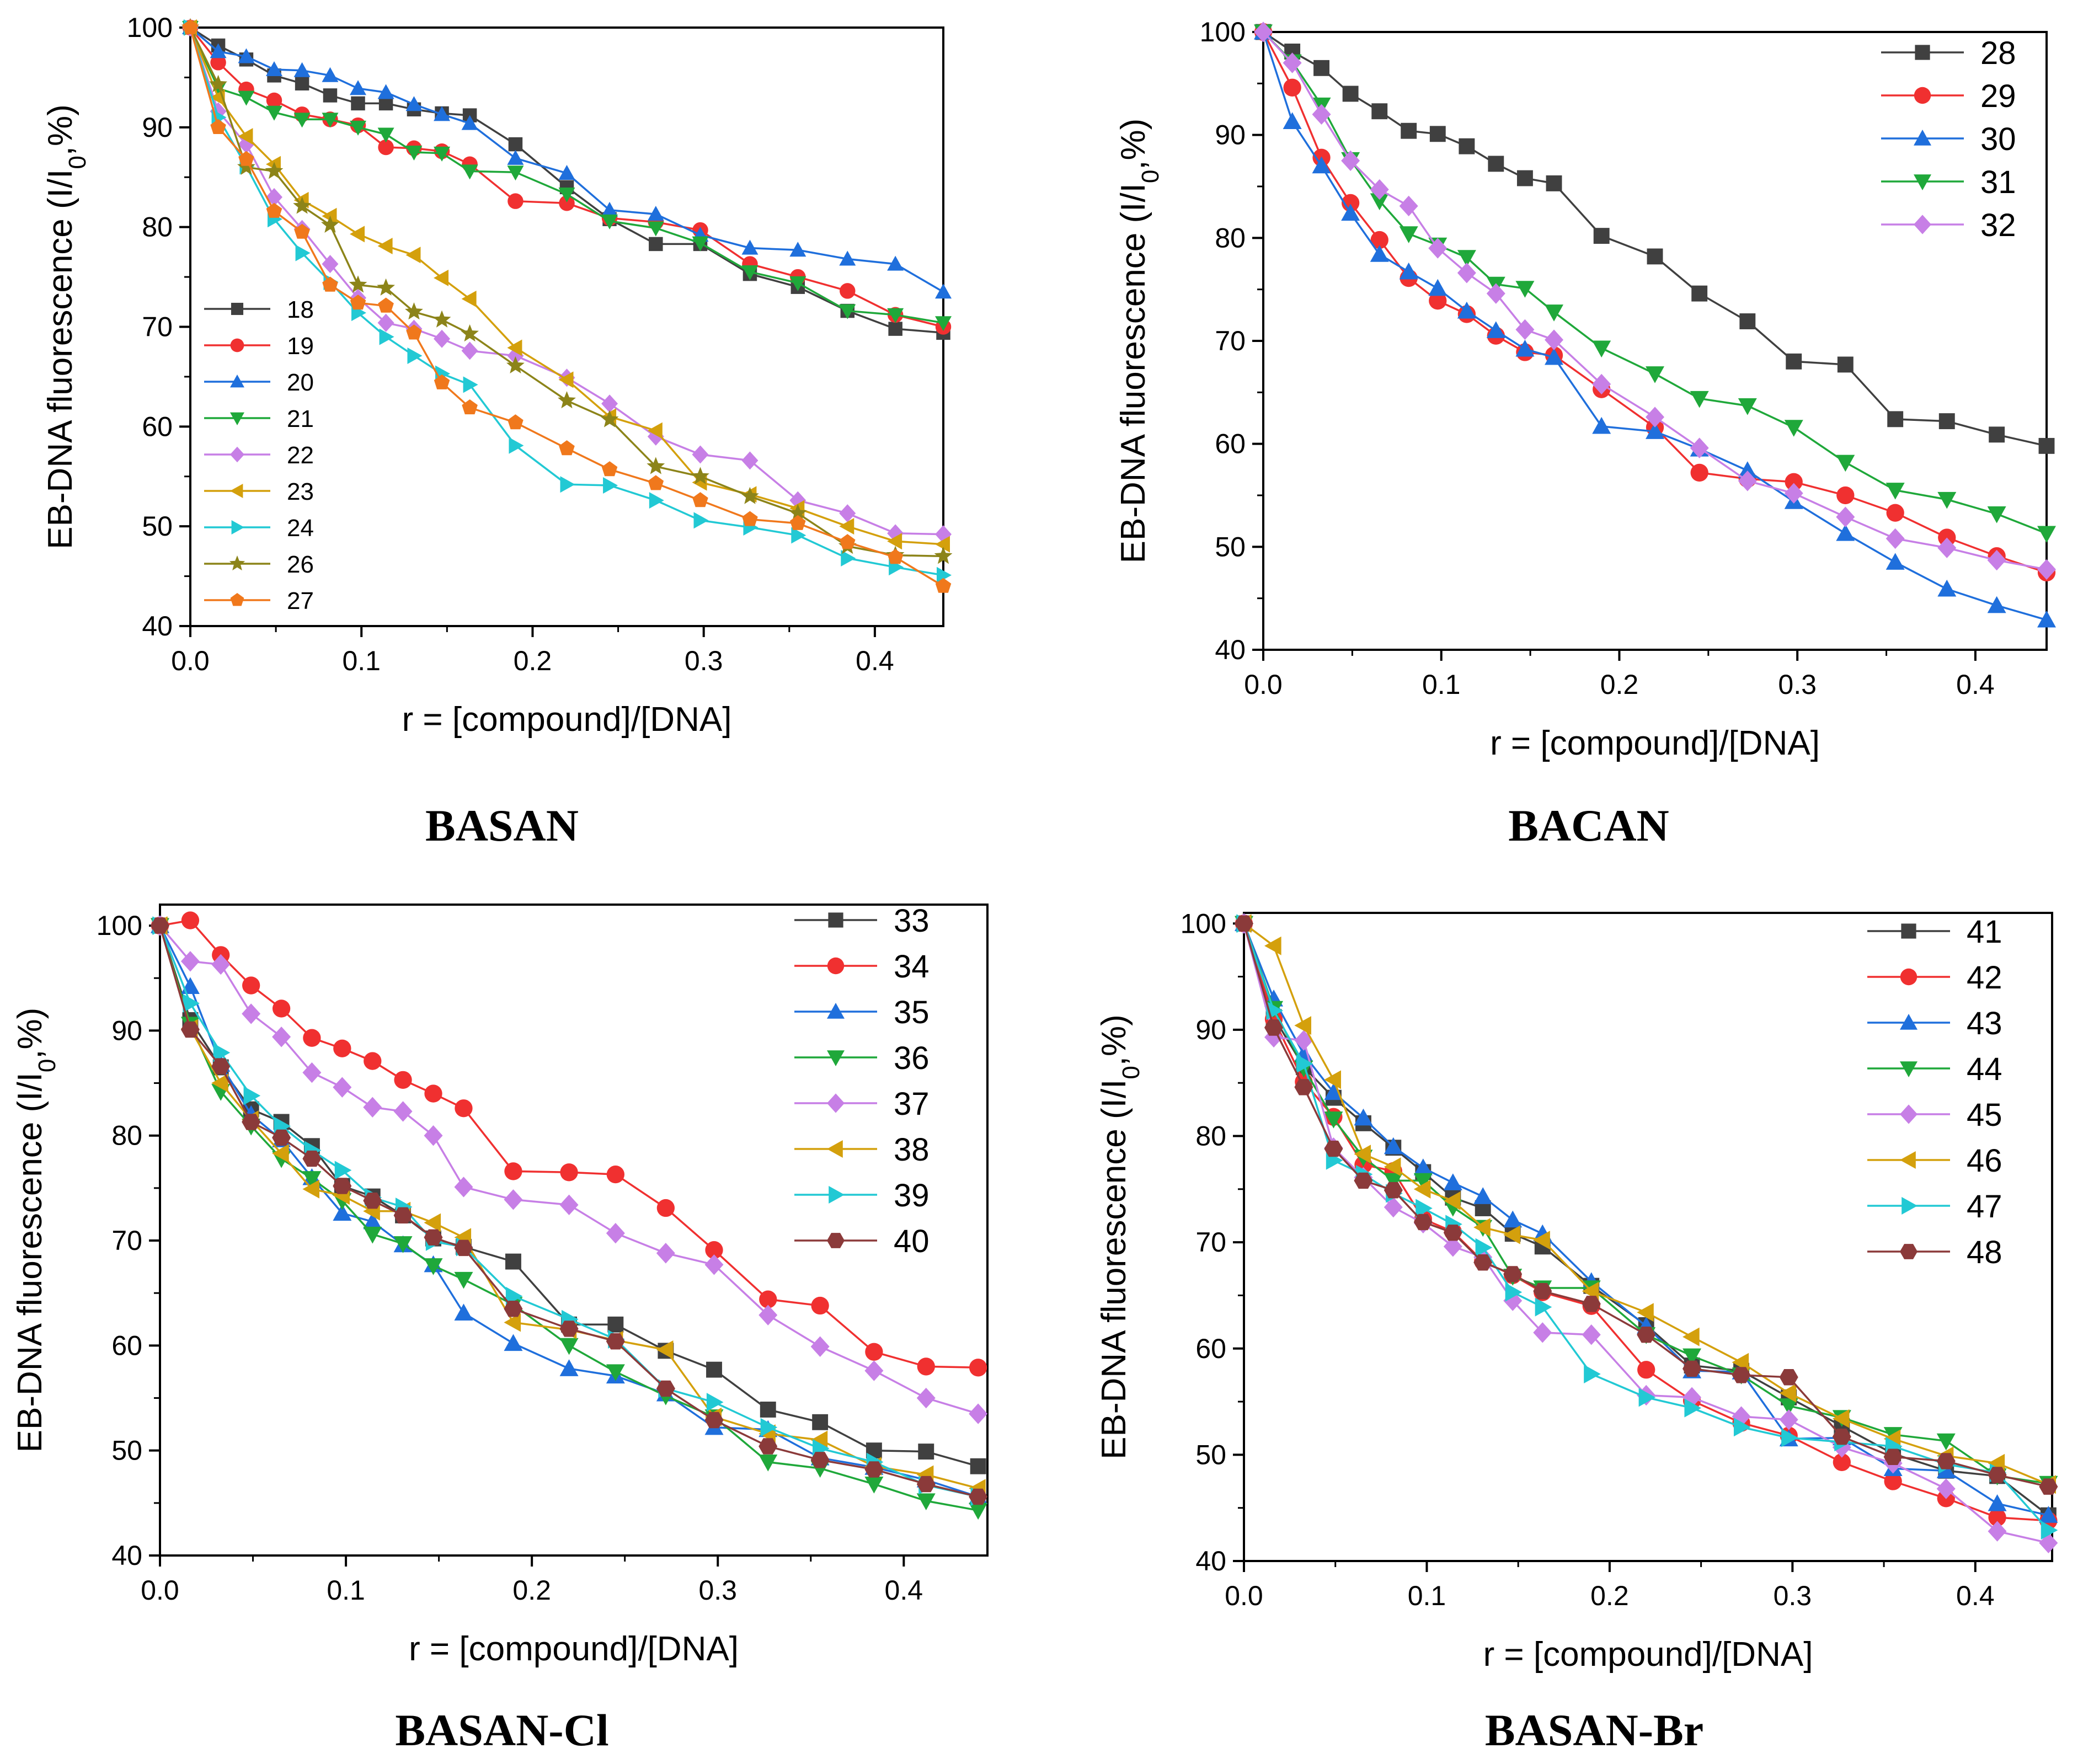  What do you see at coordinates (1210, 1454) in the screenshot?
I see `y-tick-label: 50` at bounding box center [1210, 1454].